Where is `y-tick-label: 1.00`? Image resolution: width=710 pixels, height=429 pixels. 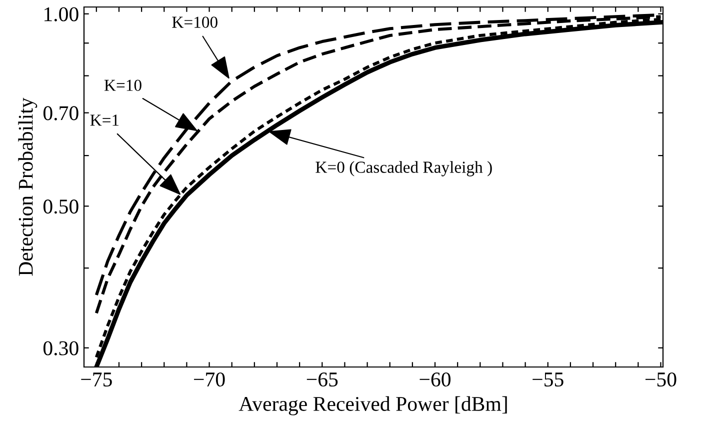 y-tick-label: 1.00 is located at coordinates (61, 14).